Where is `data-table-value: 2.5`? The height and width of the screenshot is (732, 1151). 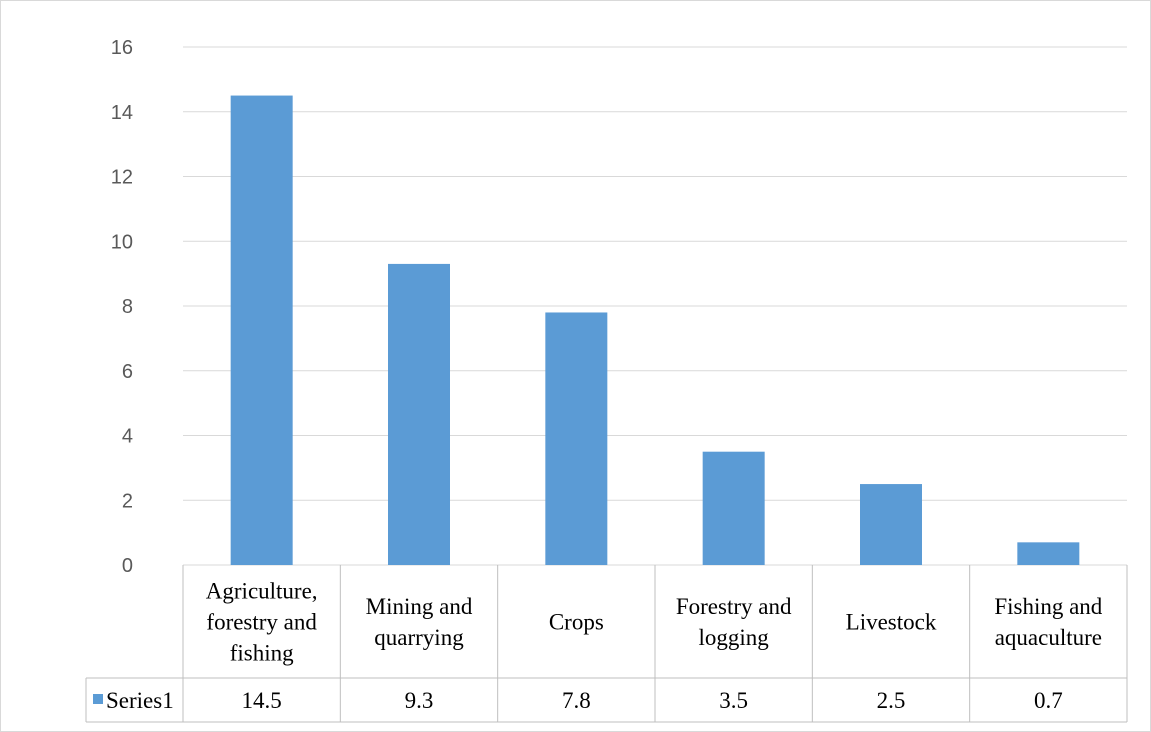
data-table-value: 2.5 is located at coordinates (891, 700).